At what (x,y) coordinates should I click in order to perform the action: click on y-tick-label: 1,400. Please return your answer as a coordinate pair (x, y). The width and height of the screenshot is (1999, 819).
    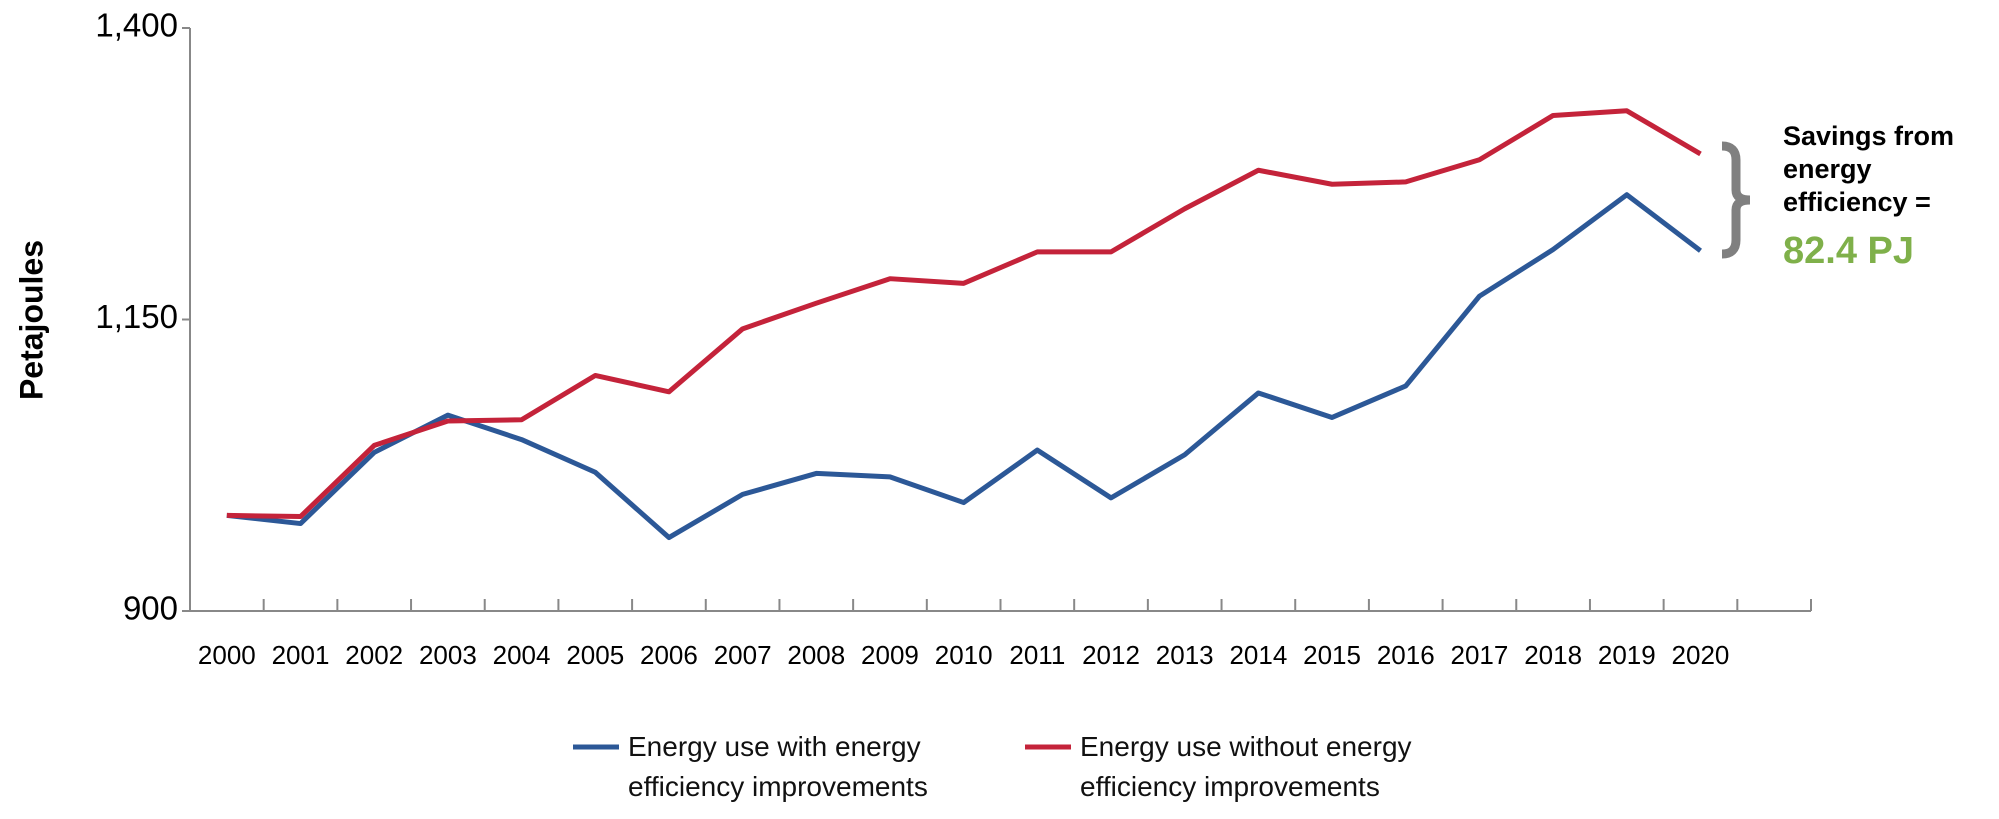
    Looking at the image, I should click on (136, 25).